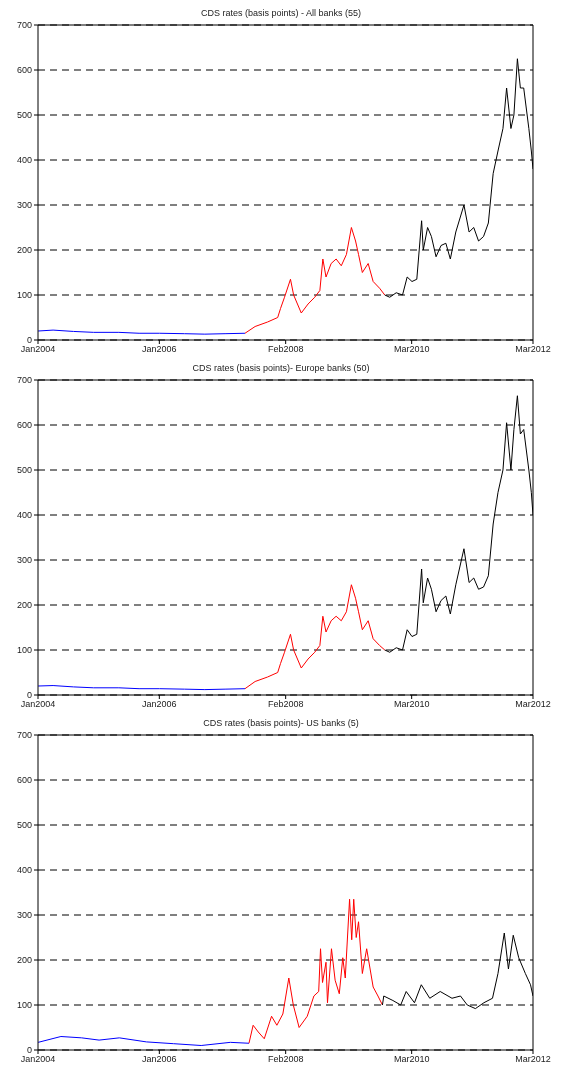 This screenshot has width=562, height=1066. I want to click on chart-title: CDS rates (basis points) - All banks (55), so click(281, 14).